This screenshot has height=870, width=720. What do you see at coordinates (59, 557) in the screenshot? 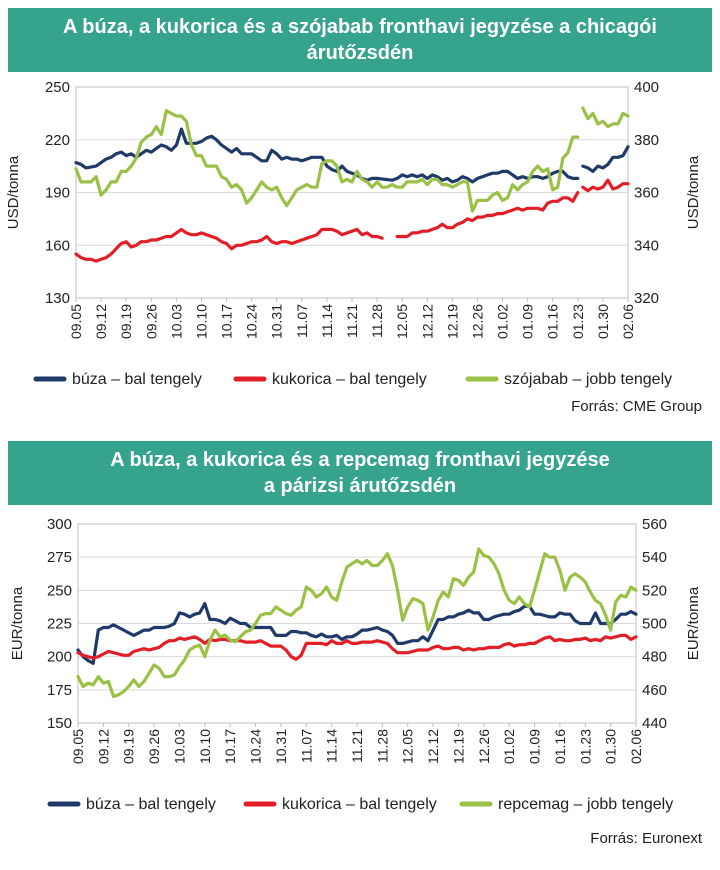
I see `y-tick-label-left: 275` at bounding box center [59, 557].